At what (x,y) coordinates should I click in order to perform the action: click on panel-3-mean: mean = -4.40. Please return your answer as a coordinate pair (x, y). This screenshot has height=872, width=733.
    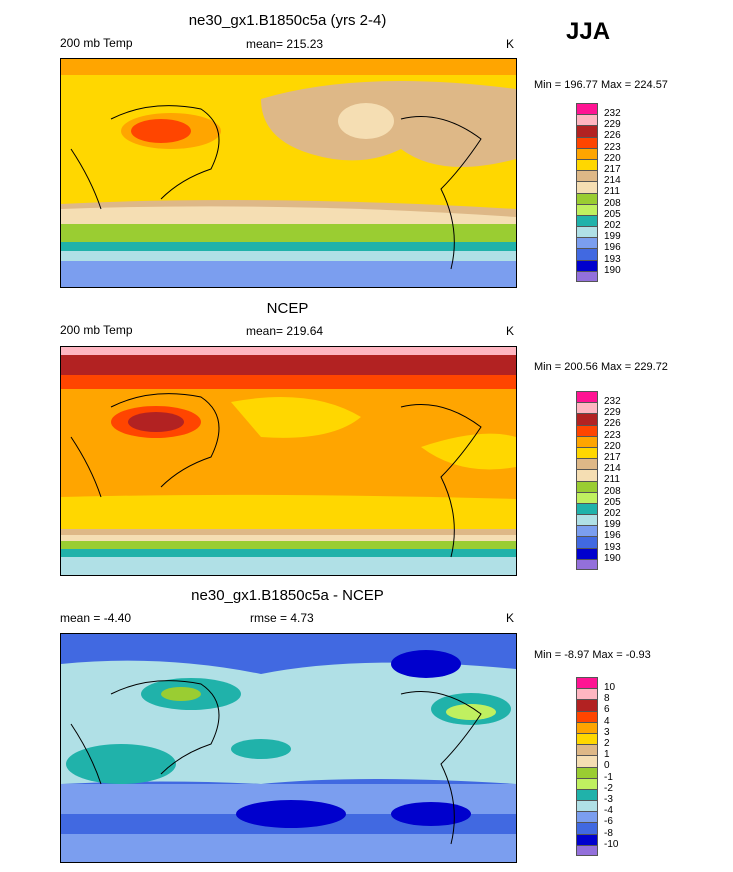
    Looking at the image, I should click on (96, 618).